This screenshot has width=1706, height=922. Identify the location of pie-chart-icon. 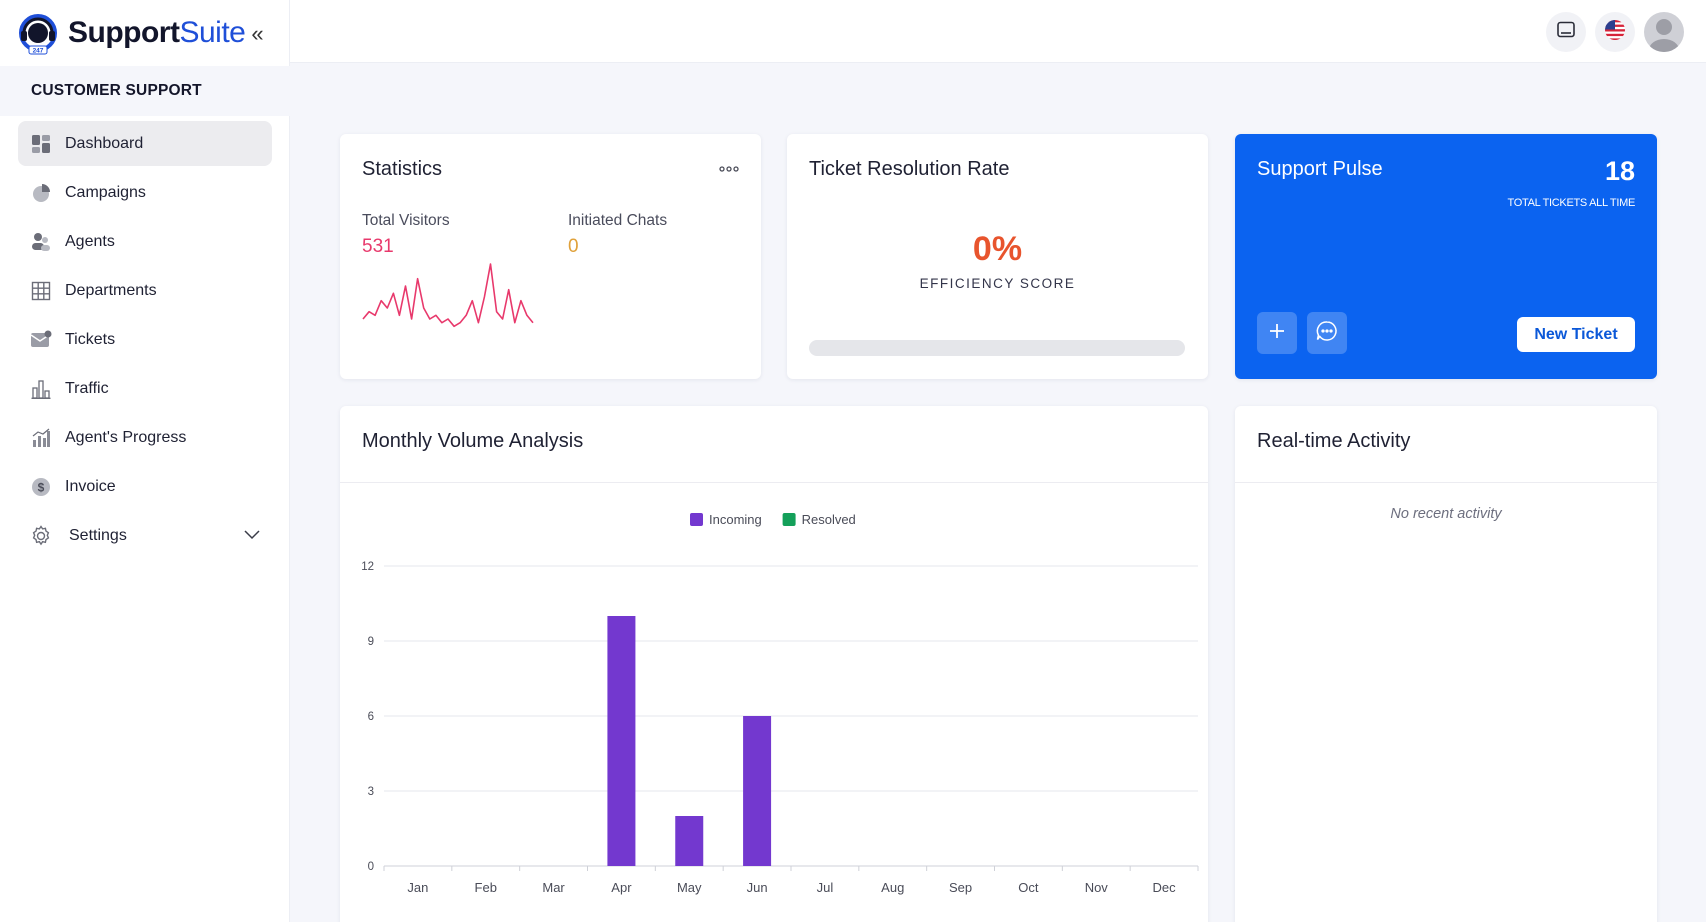
(41, 193).